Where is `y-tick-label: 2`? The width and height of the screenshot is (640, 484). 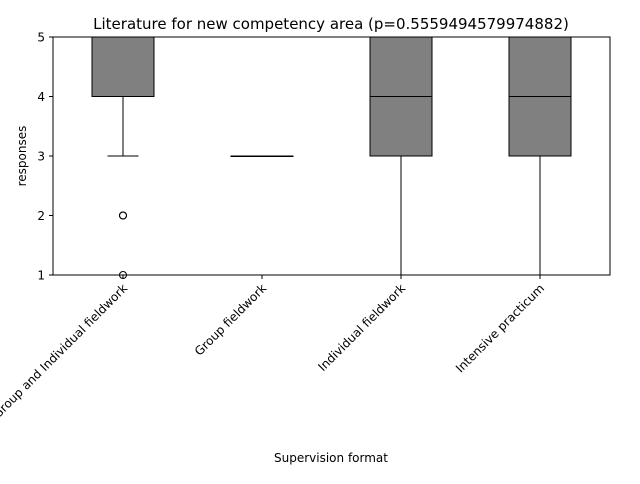
y-tick-label: 2 is located at coordinates (41, 216).